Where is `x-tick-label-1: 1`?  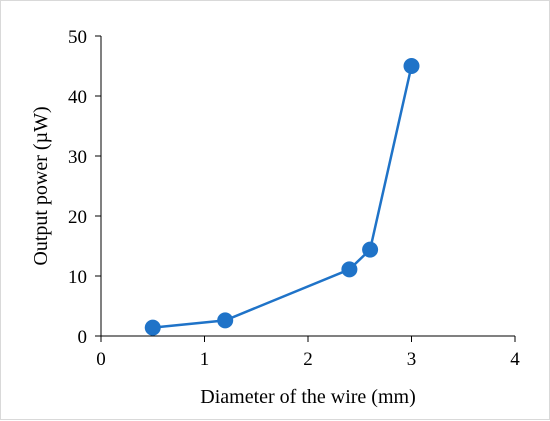
x-tick-label-1: 1 is located at coordinates (205, 359).